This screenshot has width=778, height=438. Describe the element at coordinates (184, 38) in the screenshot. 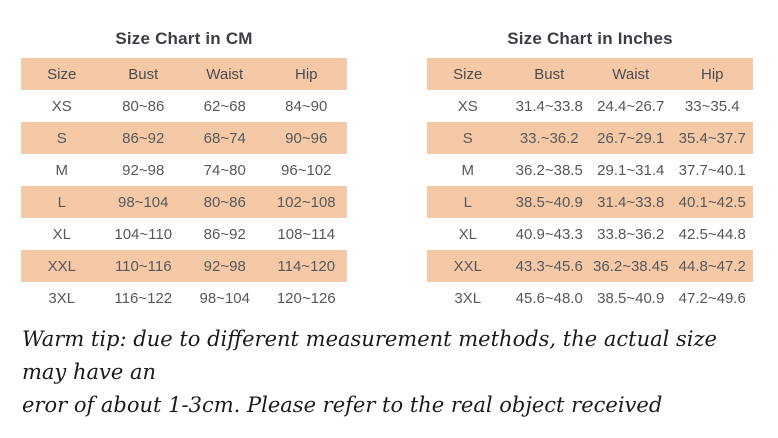

I see `cm-table-title: Size Chart in CM` at that location.